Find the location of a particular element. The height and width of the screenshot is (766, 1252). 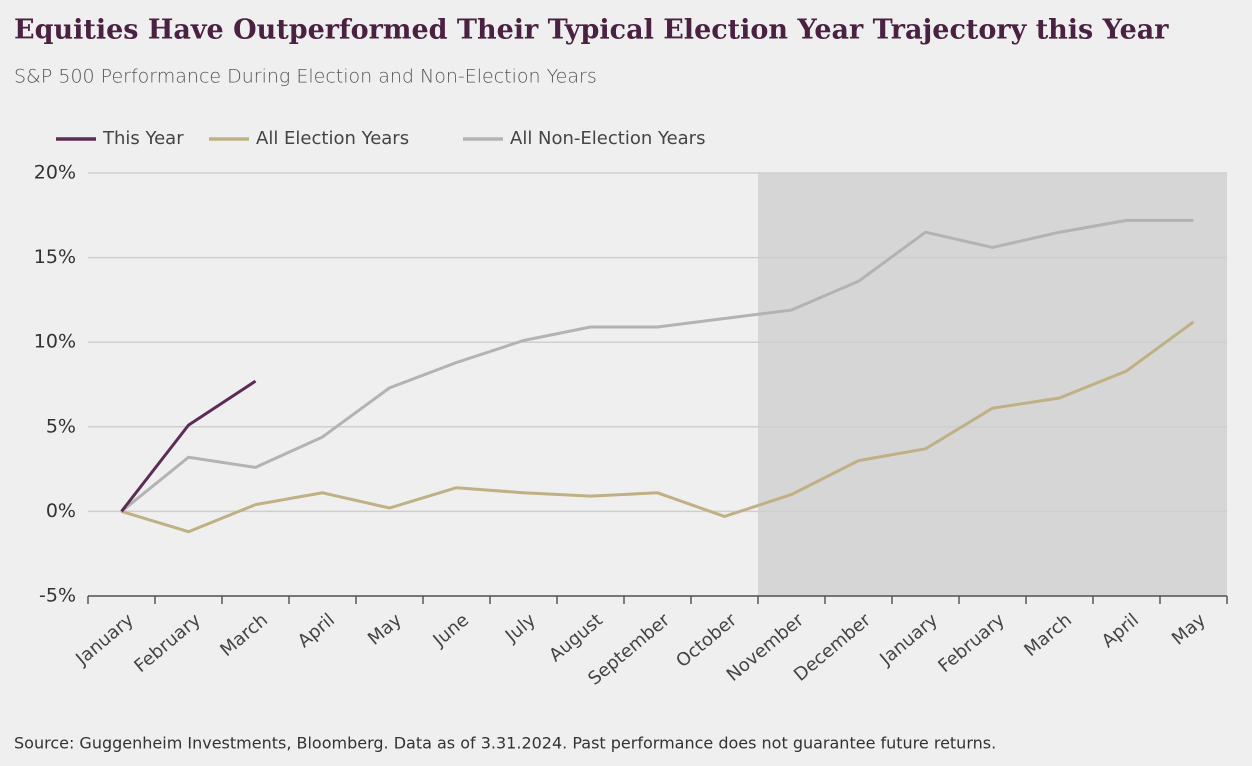

y-tick-label: 20% is located at coordinates (55, 173).